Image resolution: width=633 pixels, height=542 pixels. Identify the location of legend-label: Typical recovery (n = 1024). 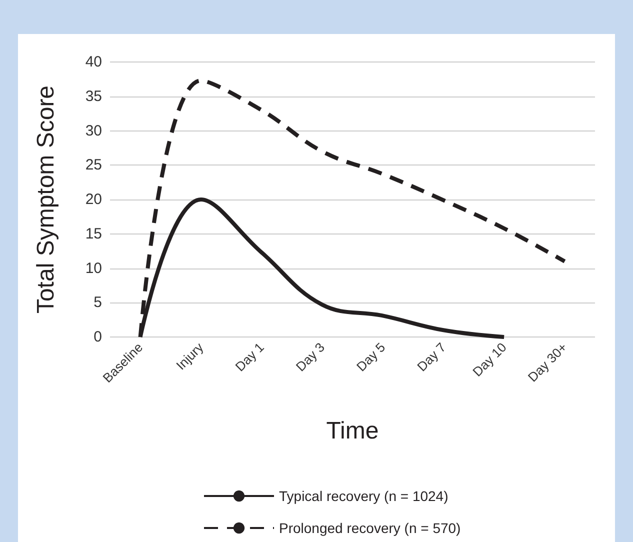
(363, 496).